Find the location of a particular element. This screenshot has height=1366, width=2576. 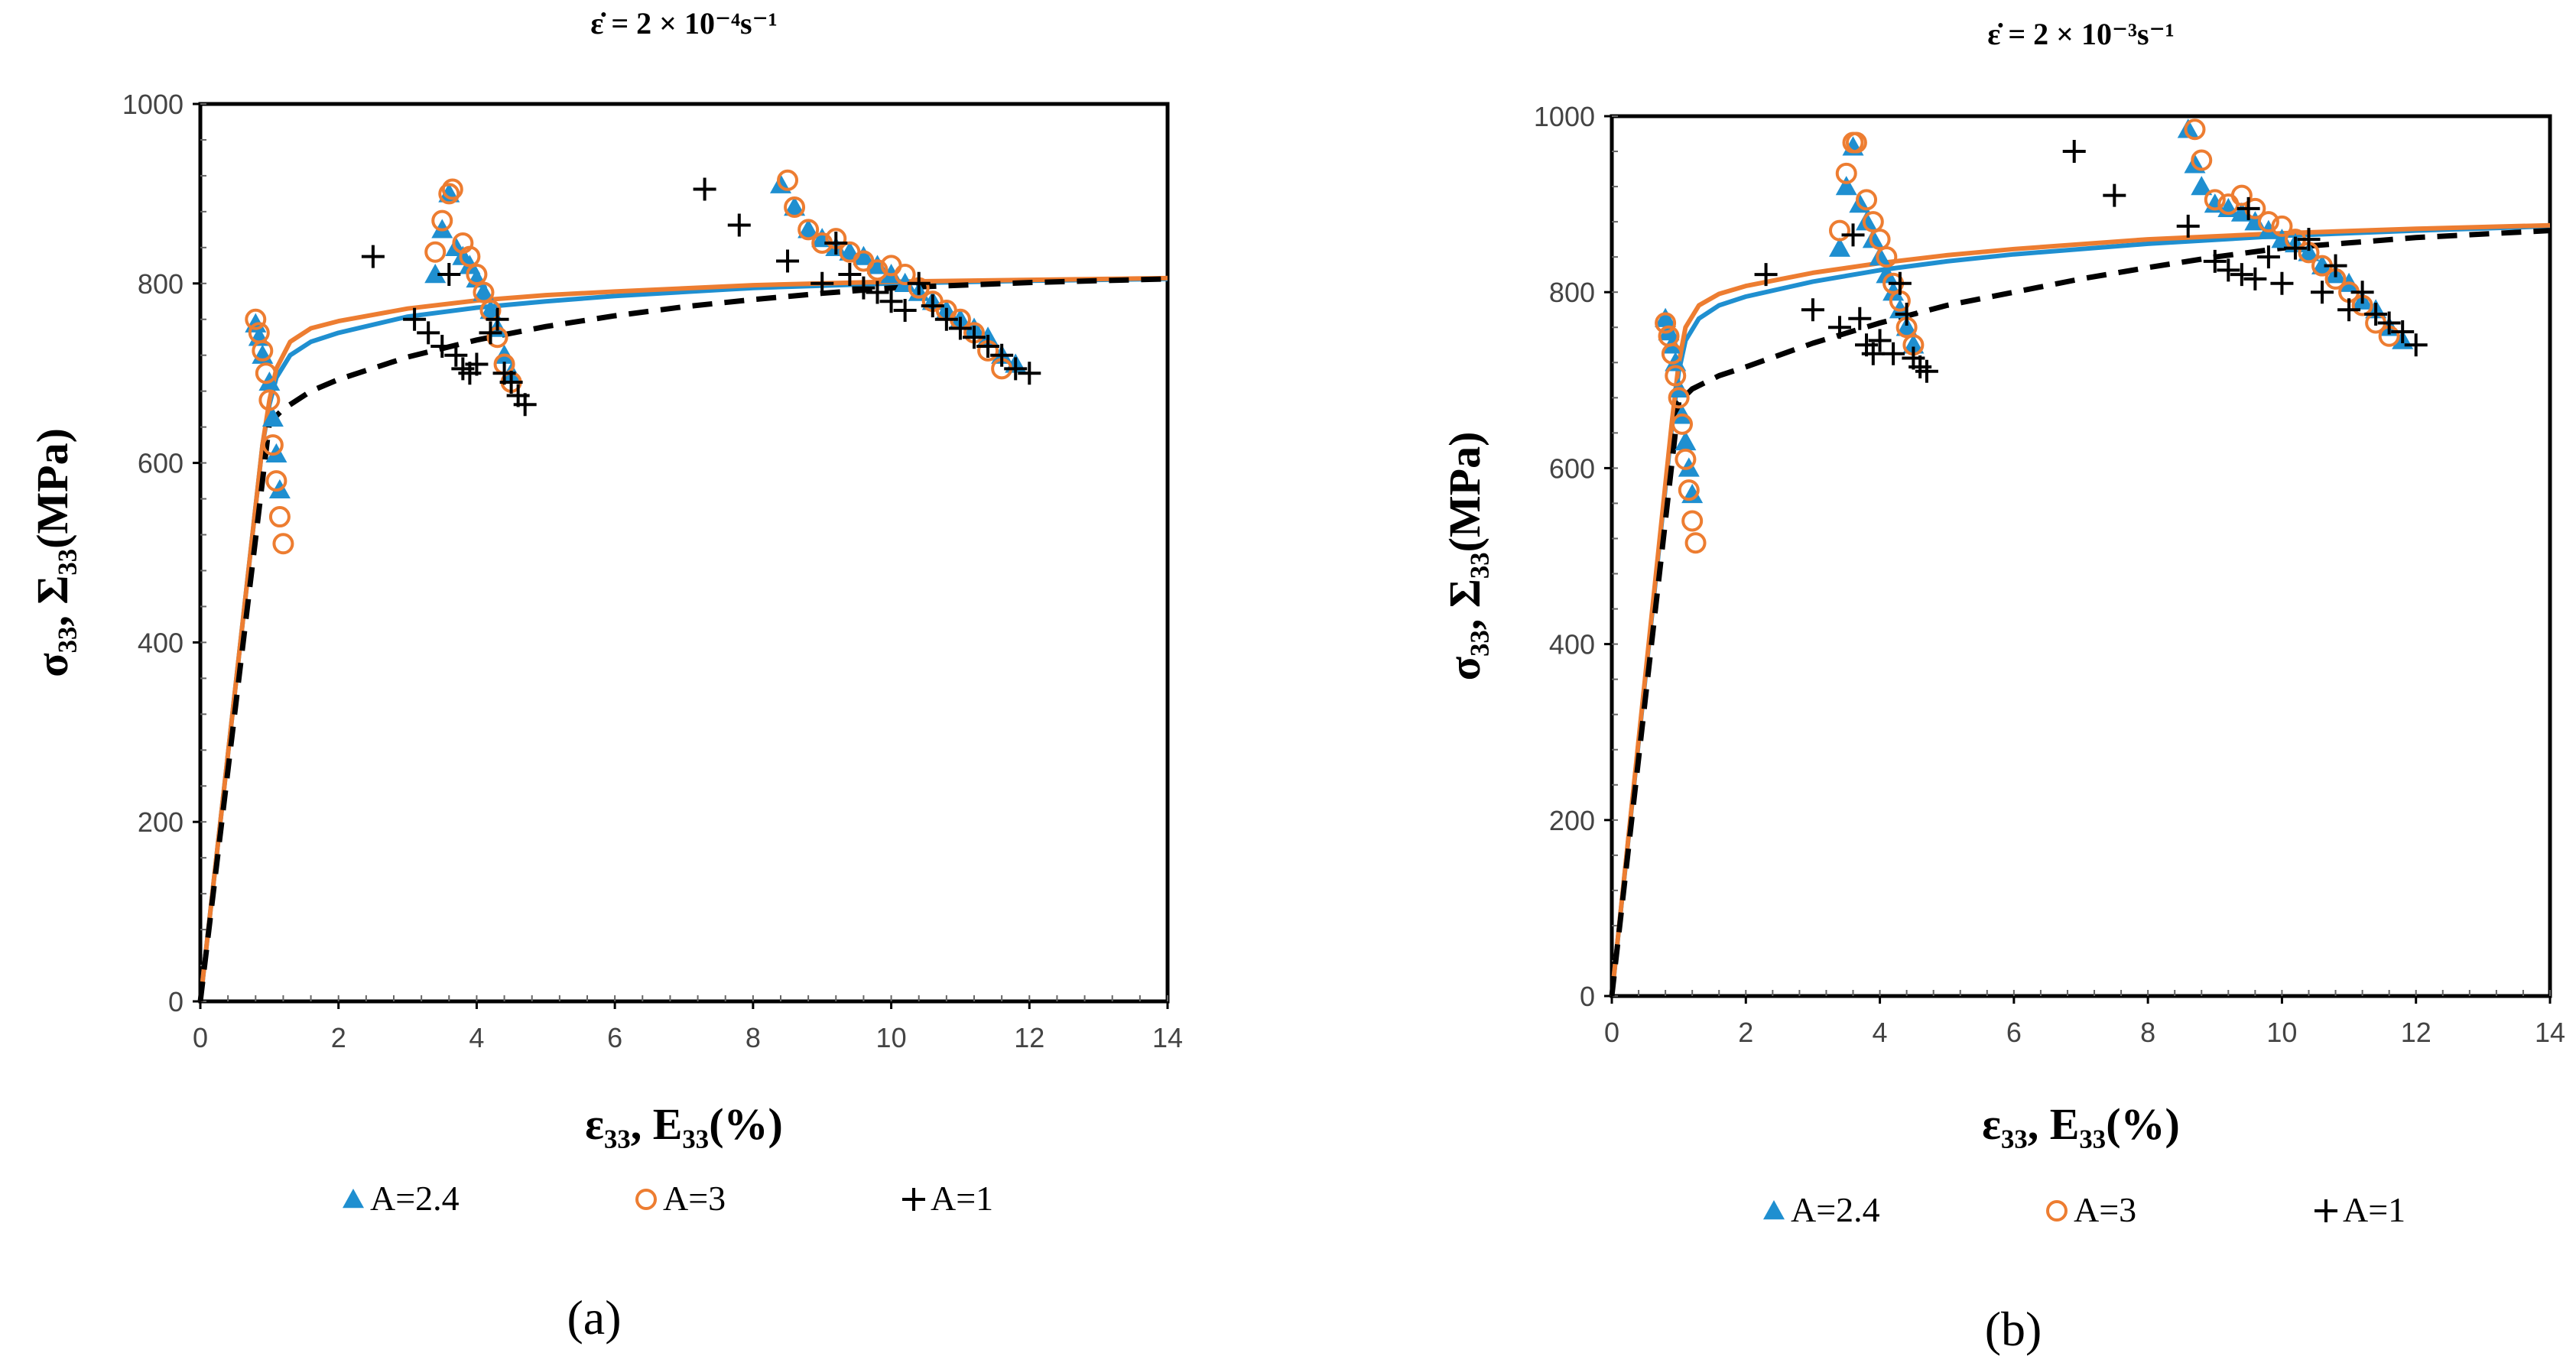

y-tick-label: 200 is located at coordinates (1572, 820).